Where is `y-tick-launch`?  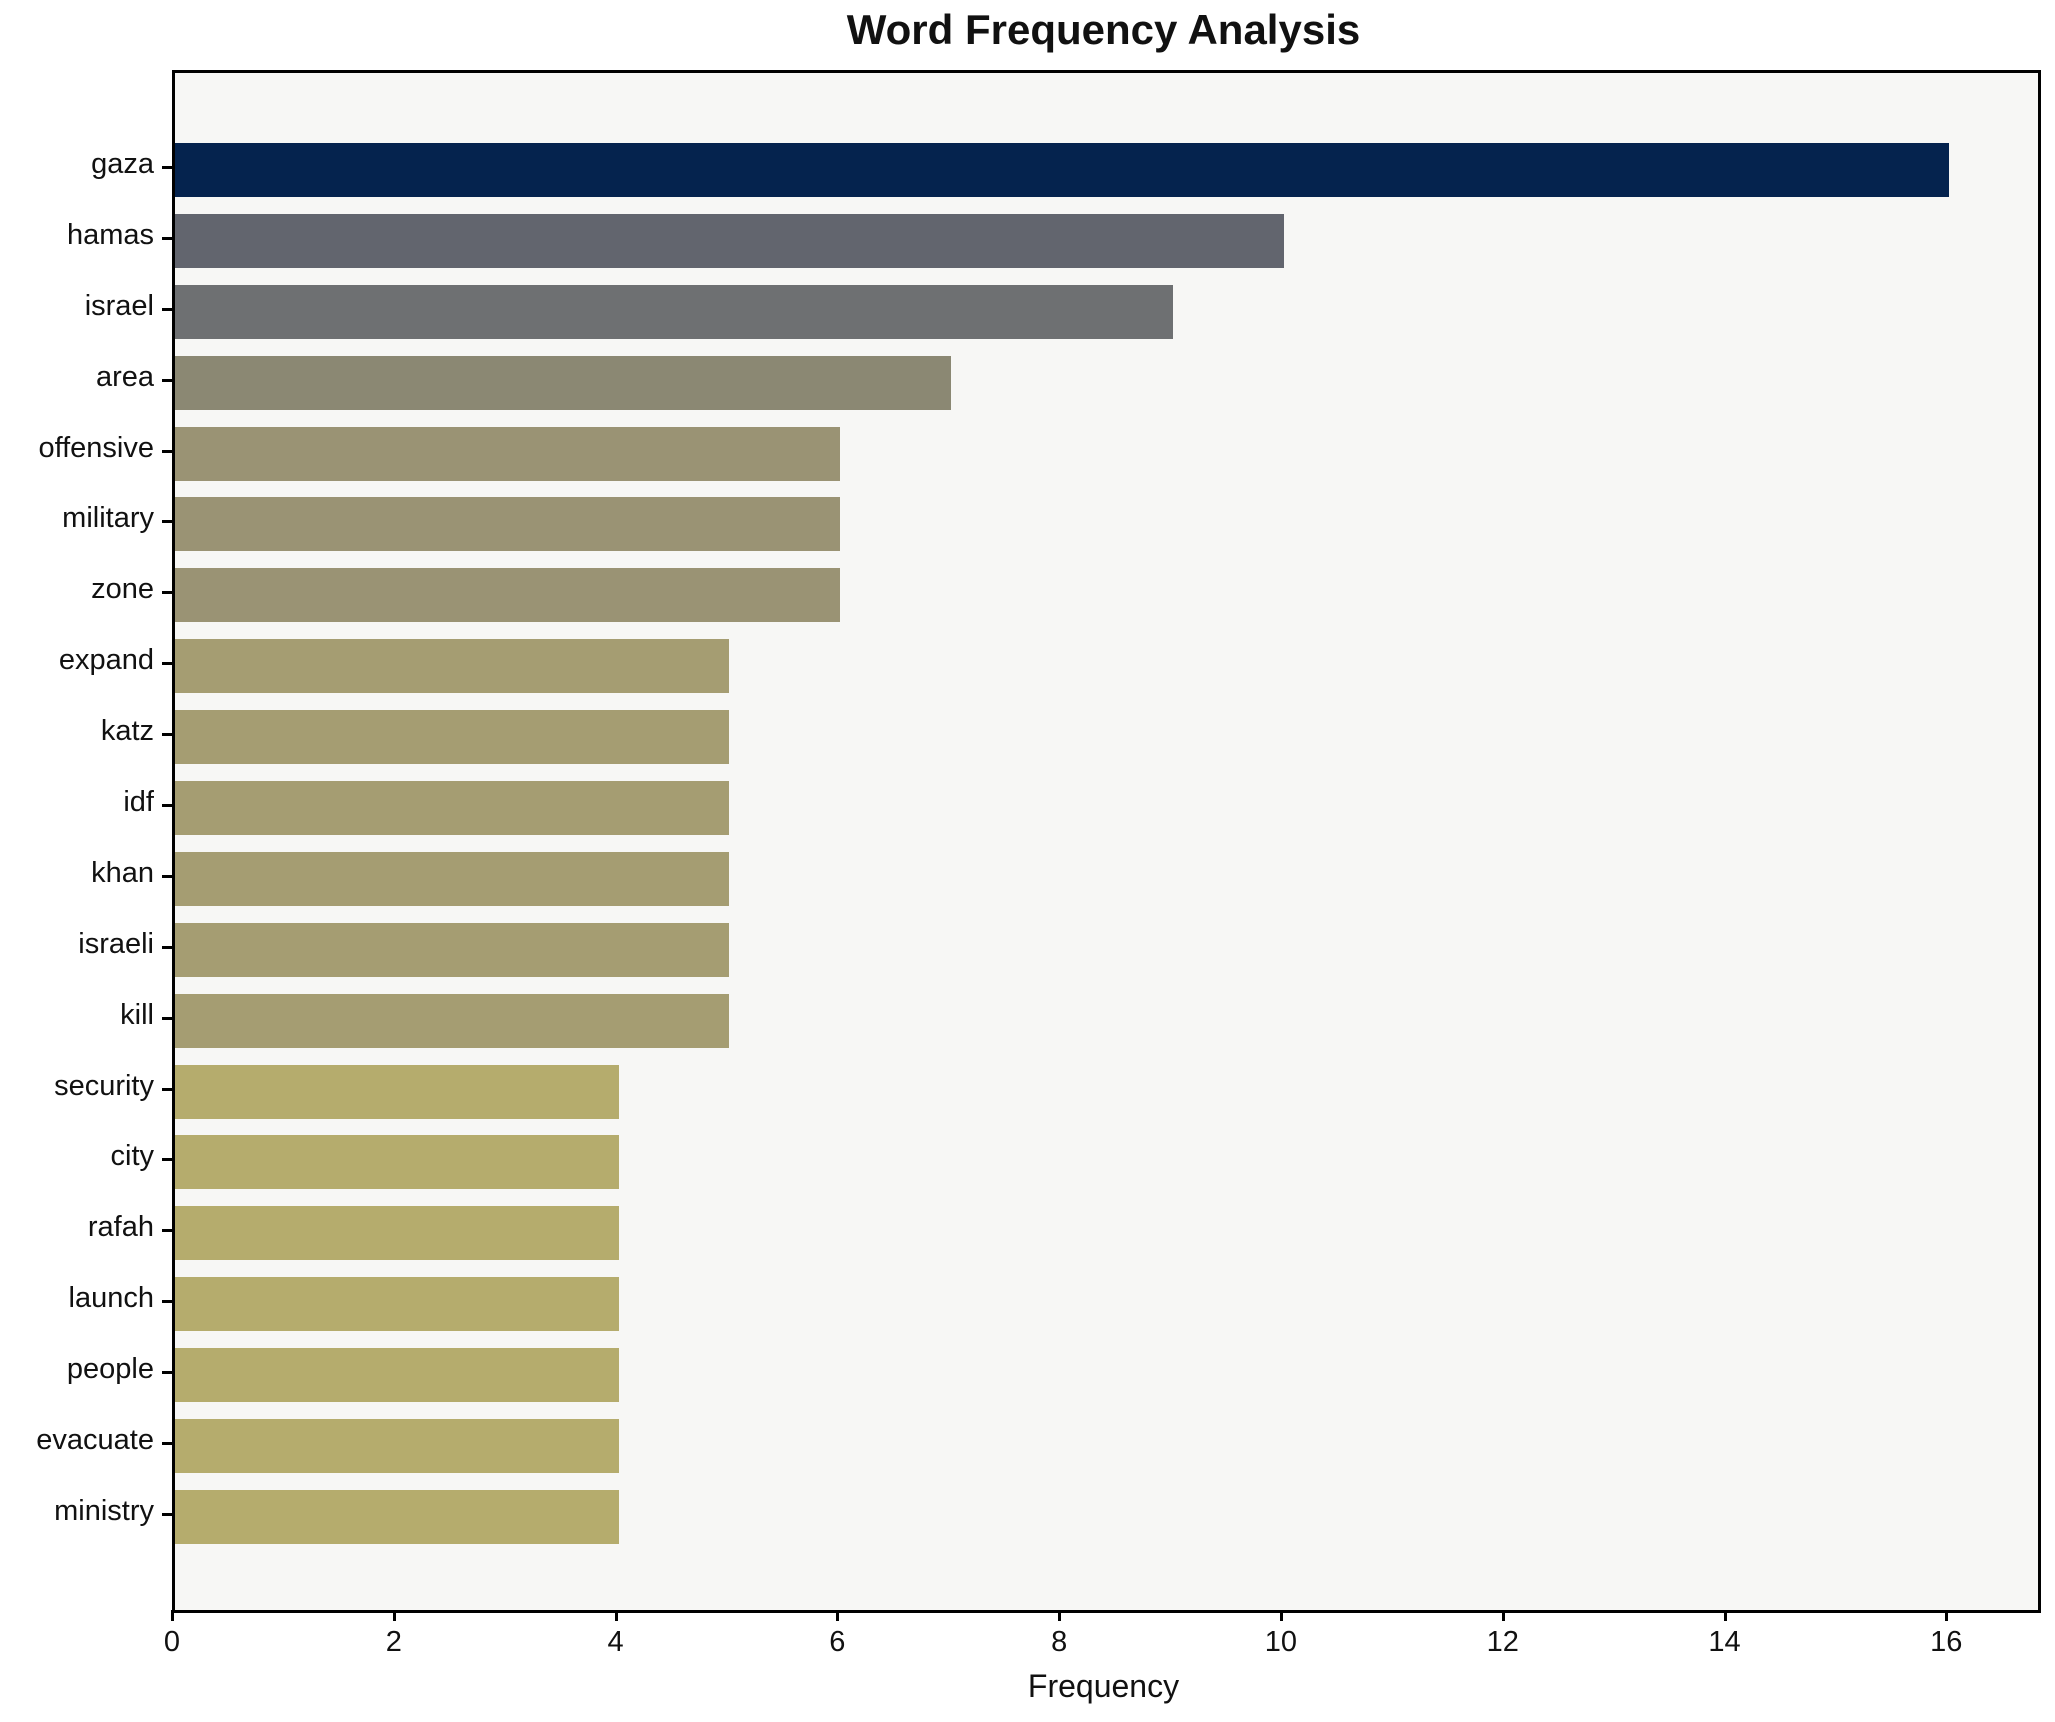 y-tick-launch is located at coordinates (167, 1302).